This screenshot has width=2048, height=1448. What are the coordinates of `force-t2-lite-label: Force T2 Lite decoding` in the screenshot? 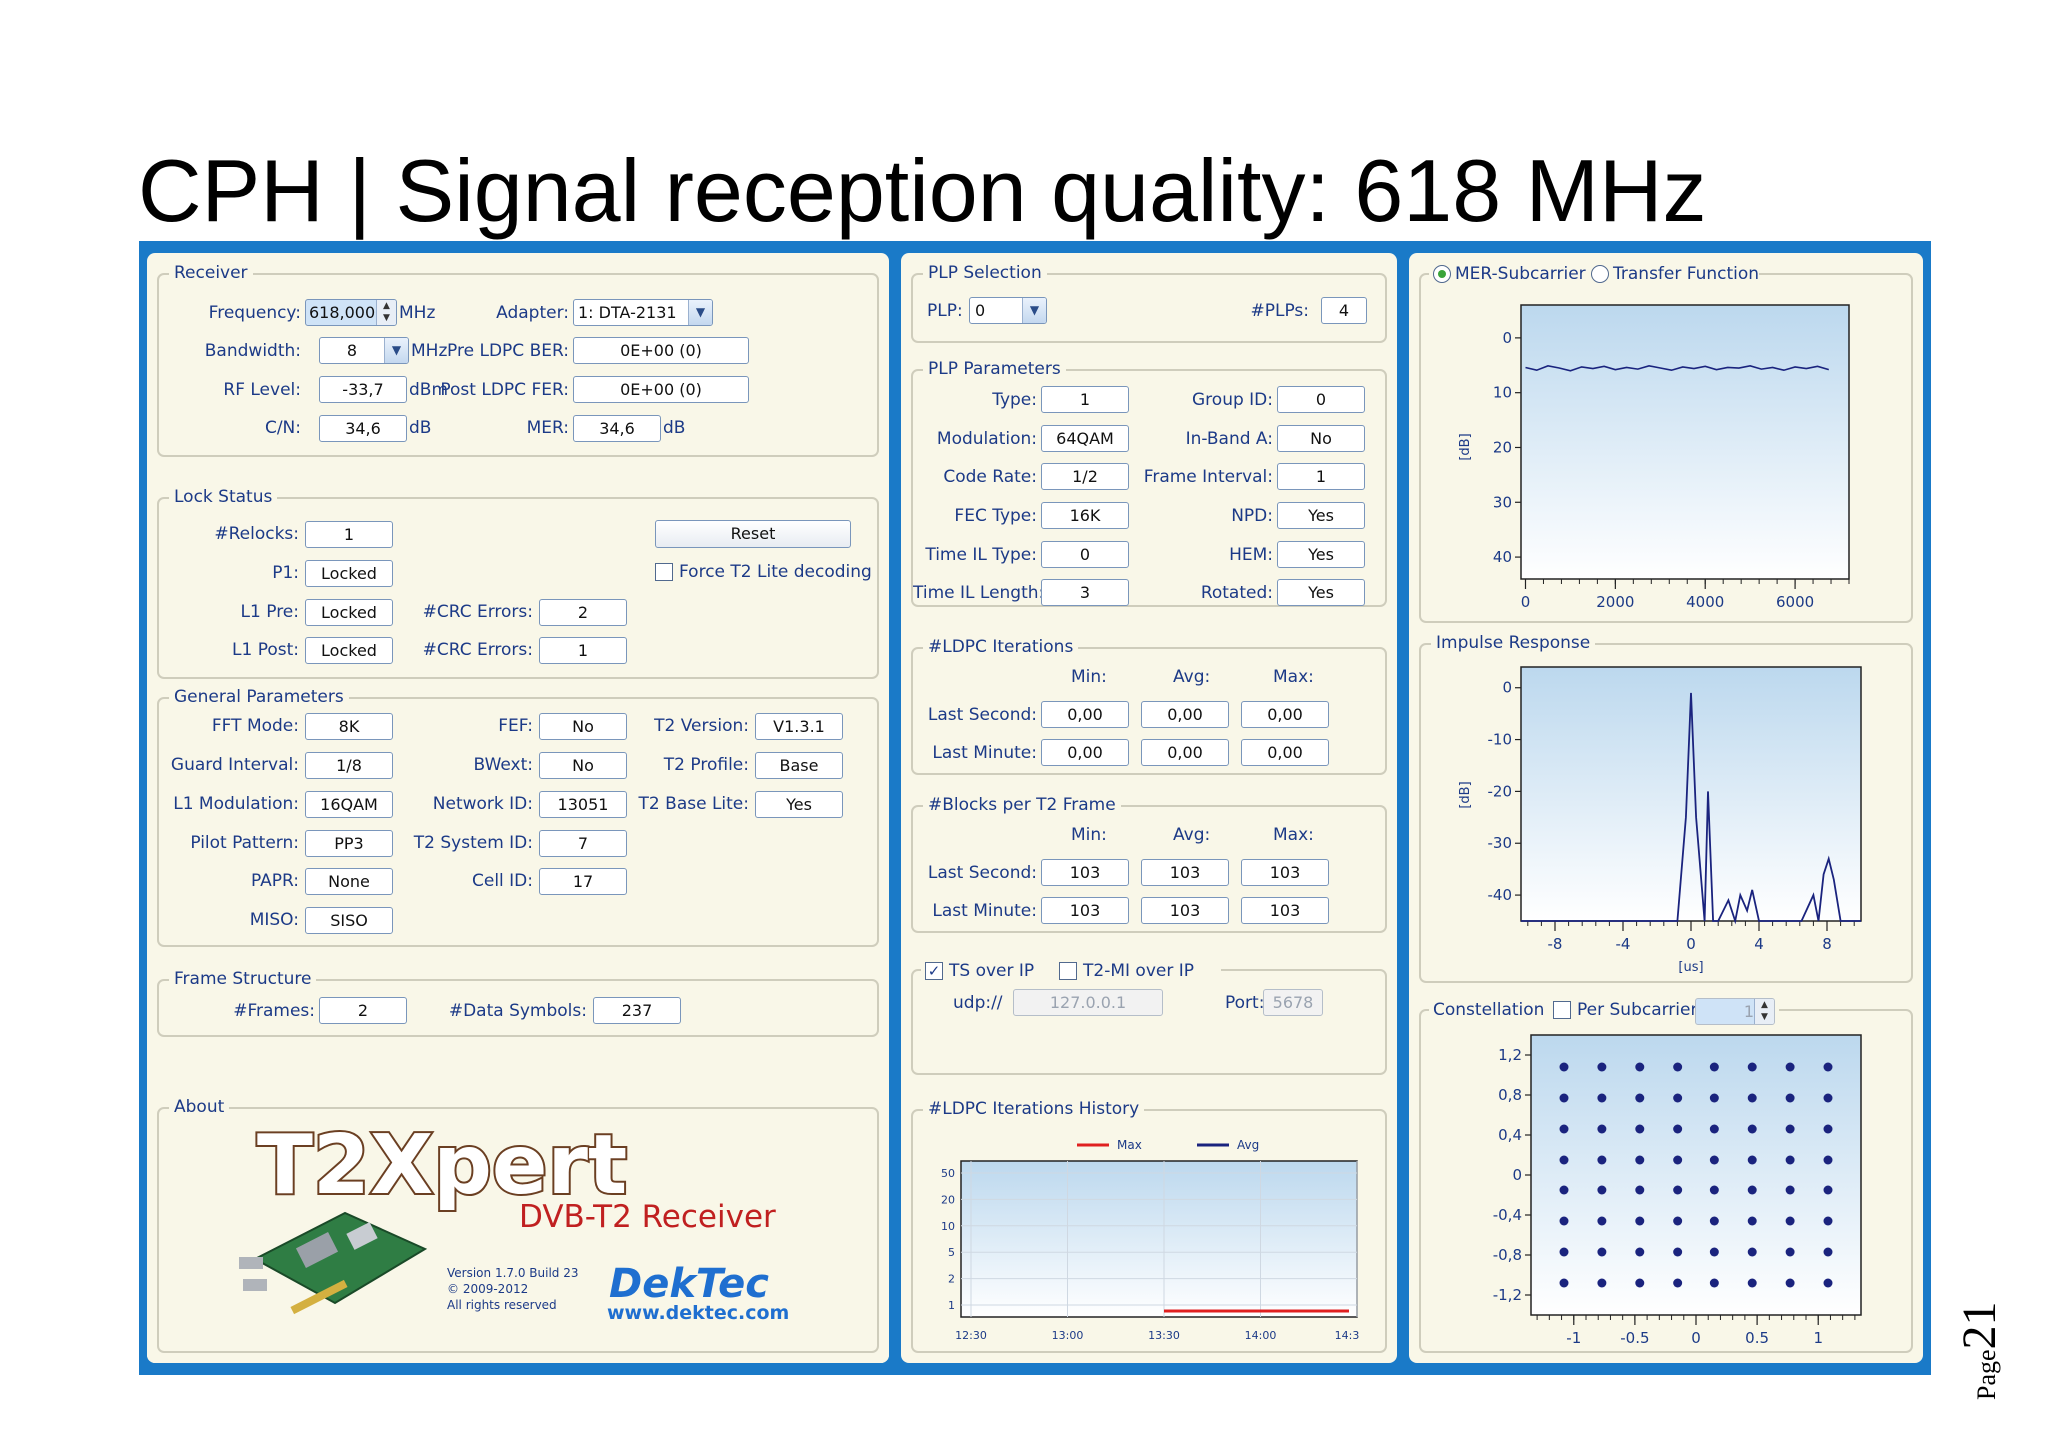 It's located at (775, 572).